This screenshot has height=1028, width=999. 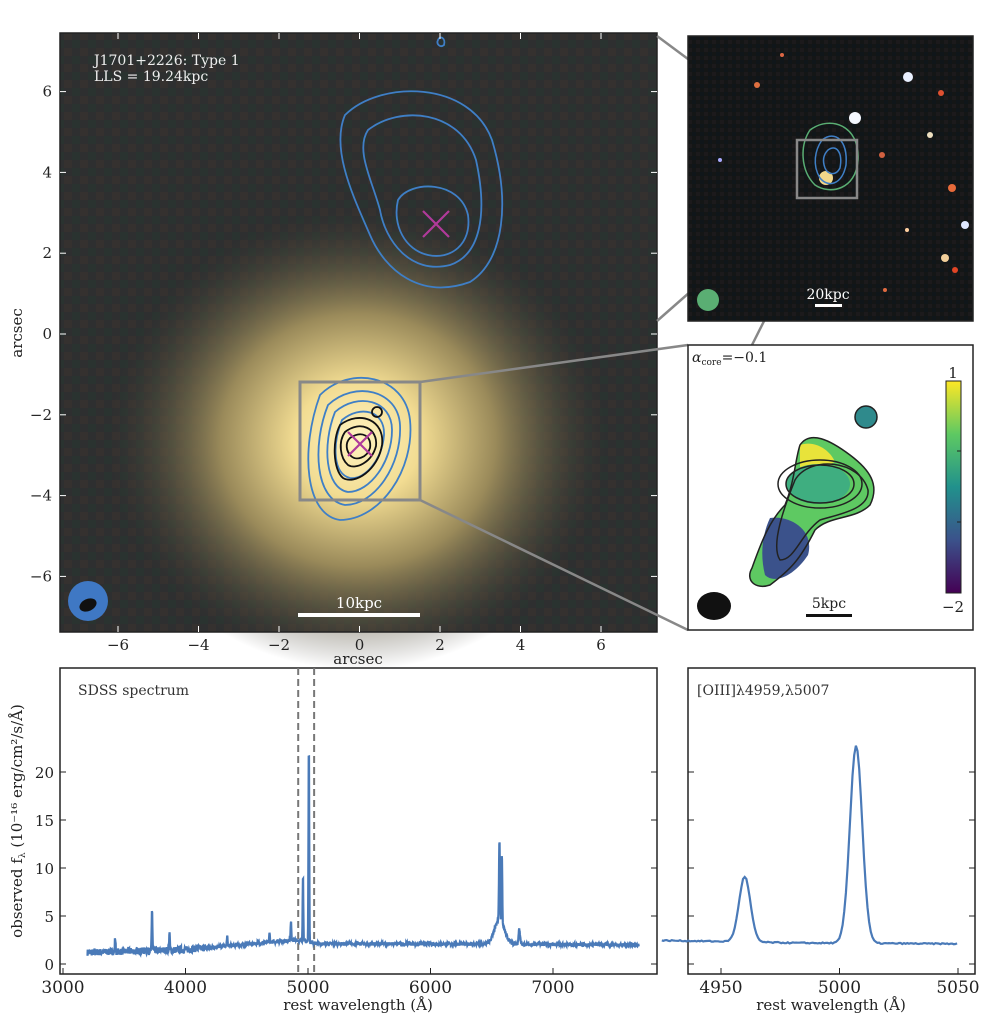 What do you see at coordinates (47, 172) in the screenshot?
I see `y-tick-label: 4` at bounding box center [47, 172].